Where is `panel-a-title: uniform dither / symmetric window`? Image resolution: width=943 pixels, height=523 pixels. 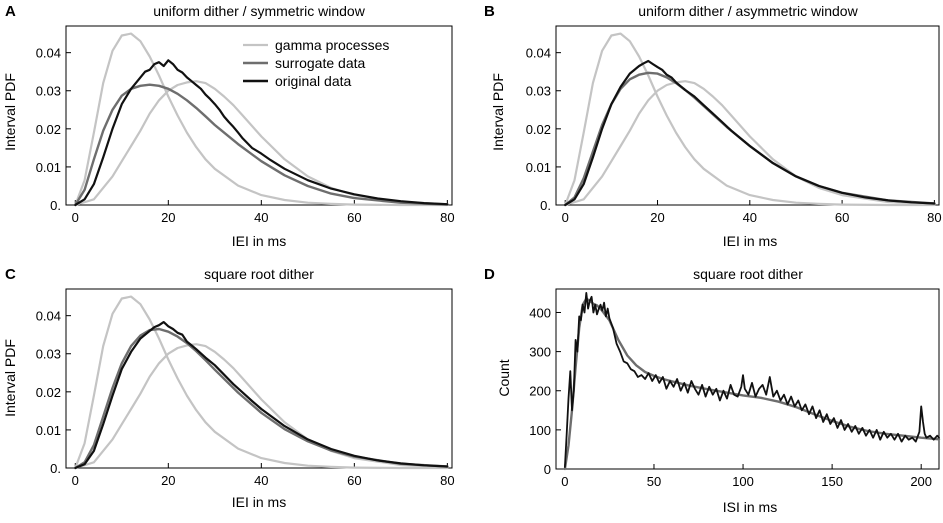
panel-a-title: uniform dither / symmetric window is located at coordinates (259, 11).